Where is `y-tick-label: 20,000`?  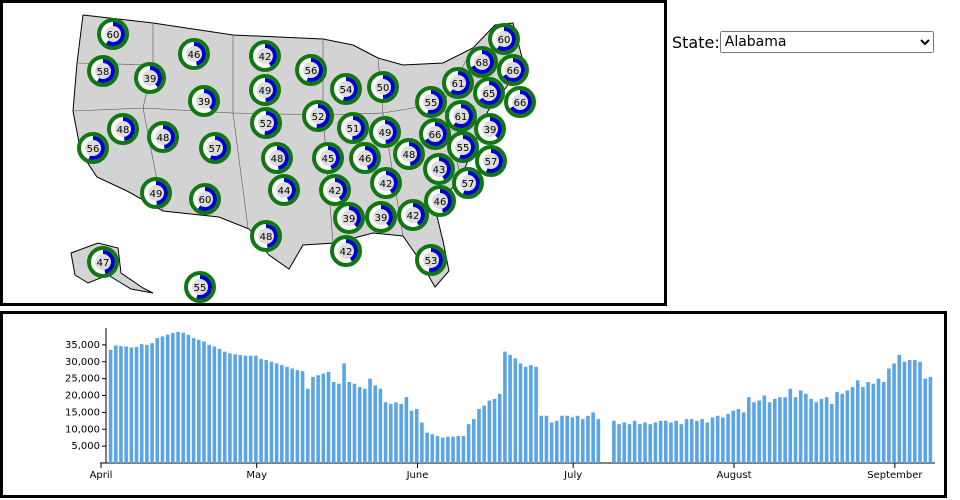 y-tick-label: 20,000 is located at coordinates (82, 396).